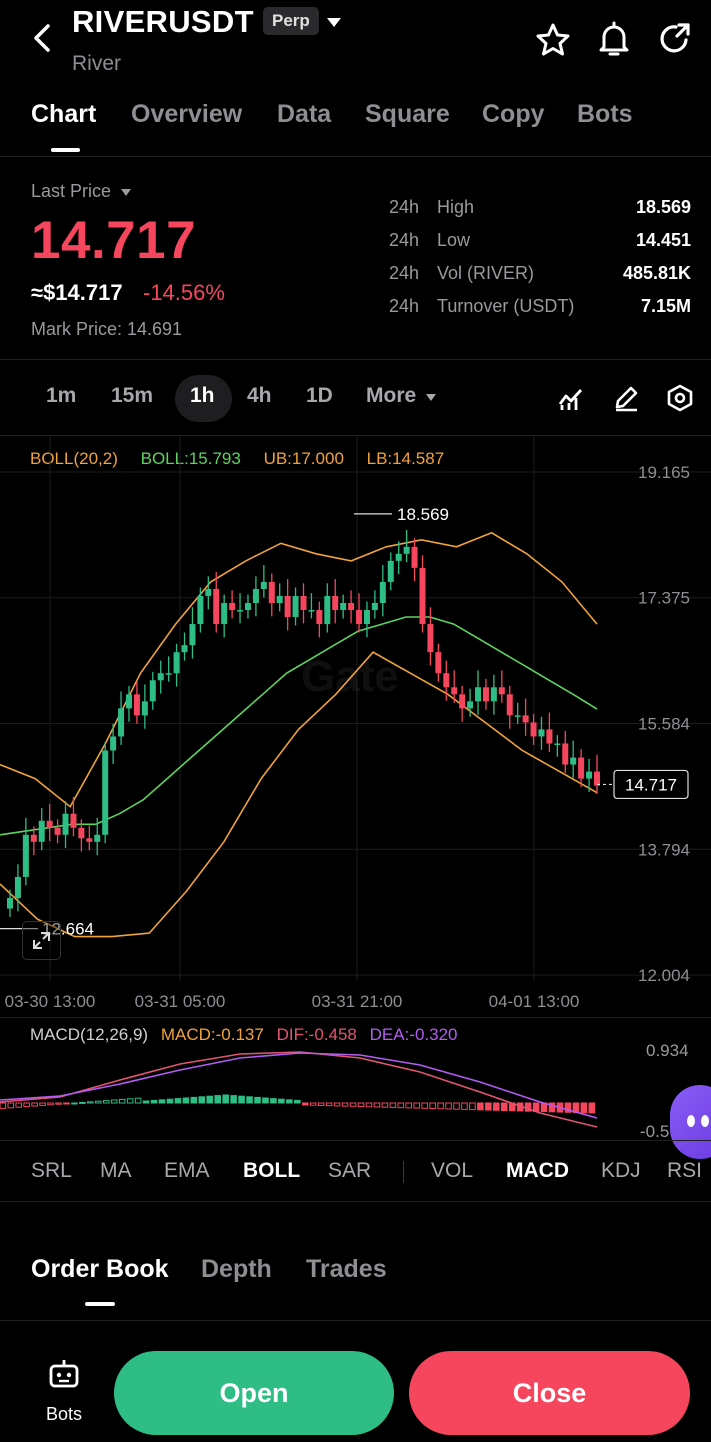 The height and width of the screenshot is (1442, 711). What do you see at coordinates (690, 1122) in the screenshot?
I see `assistant-bubble` at bounding box center [690, 1122].